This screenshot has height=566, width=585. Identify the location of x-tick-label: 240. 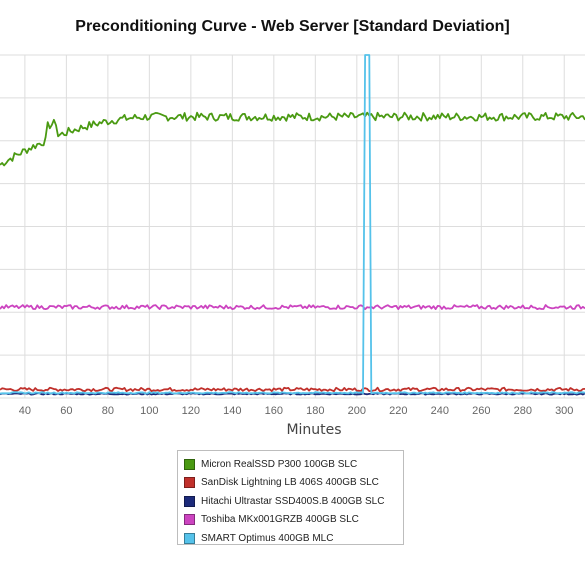
(440, 411).